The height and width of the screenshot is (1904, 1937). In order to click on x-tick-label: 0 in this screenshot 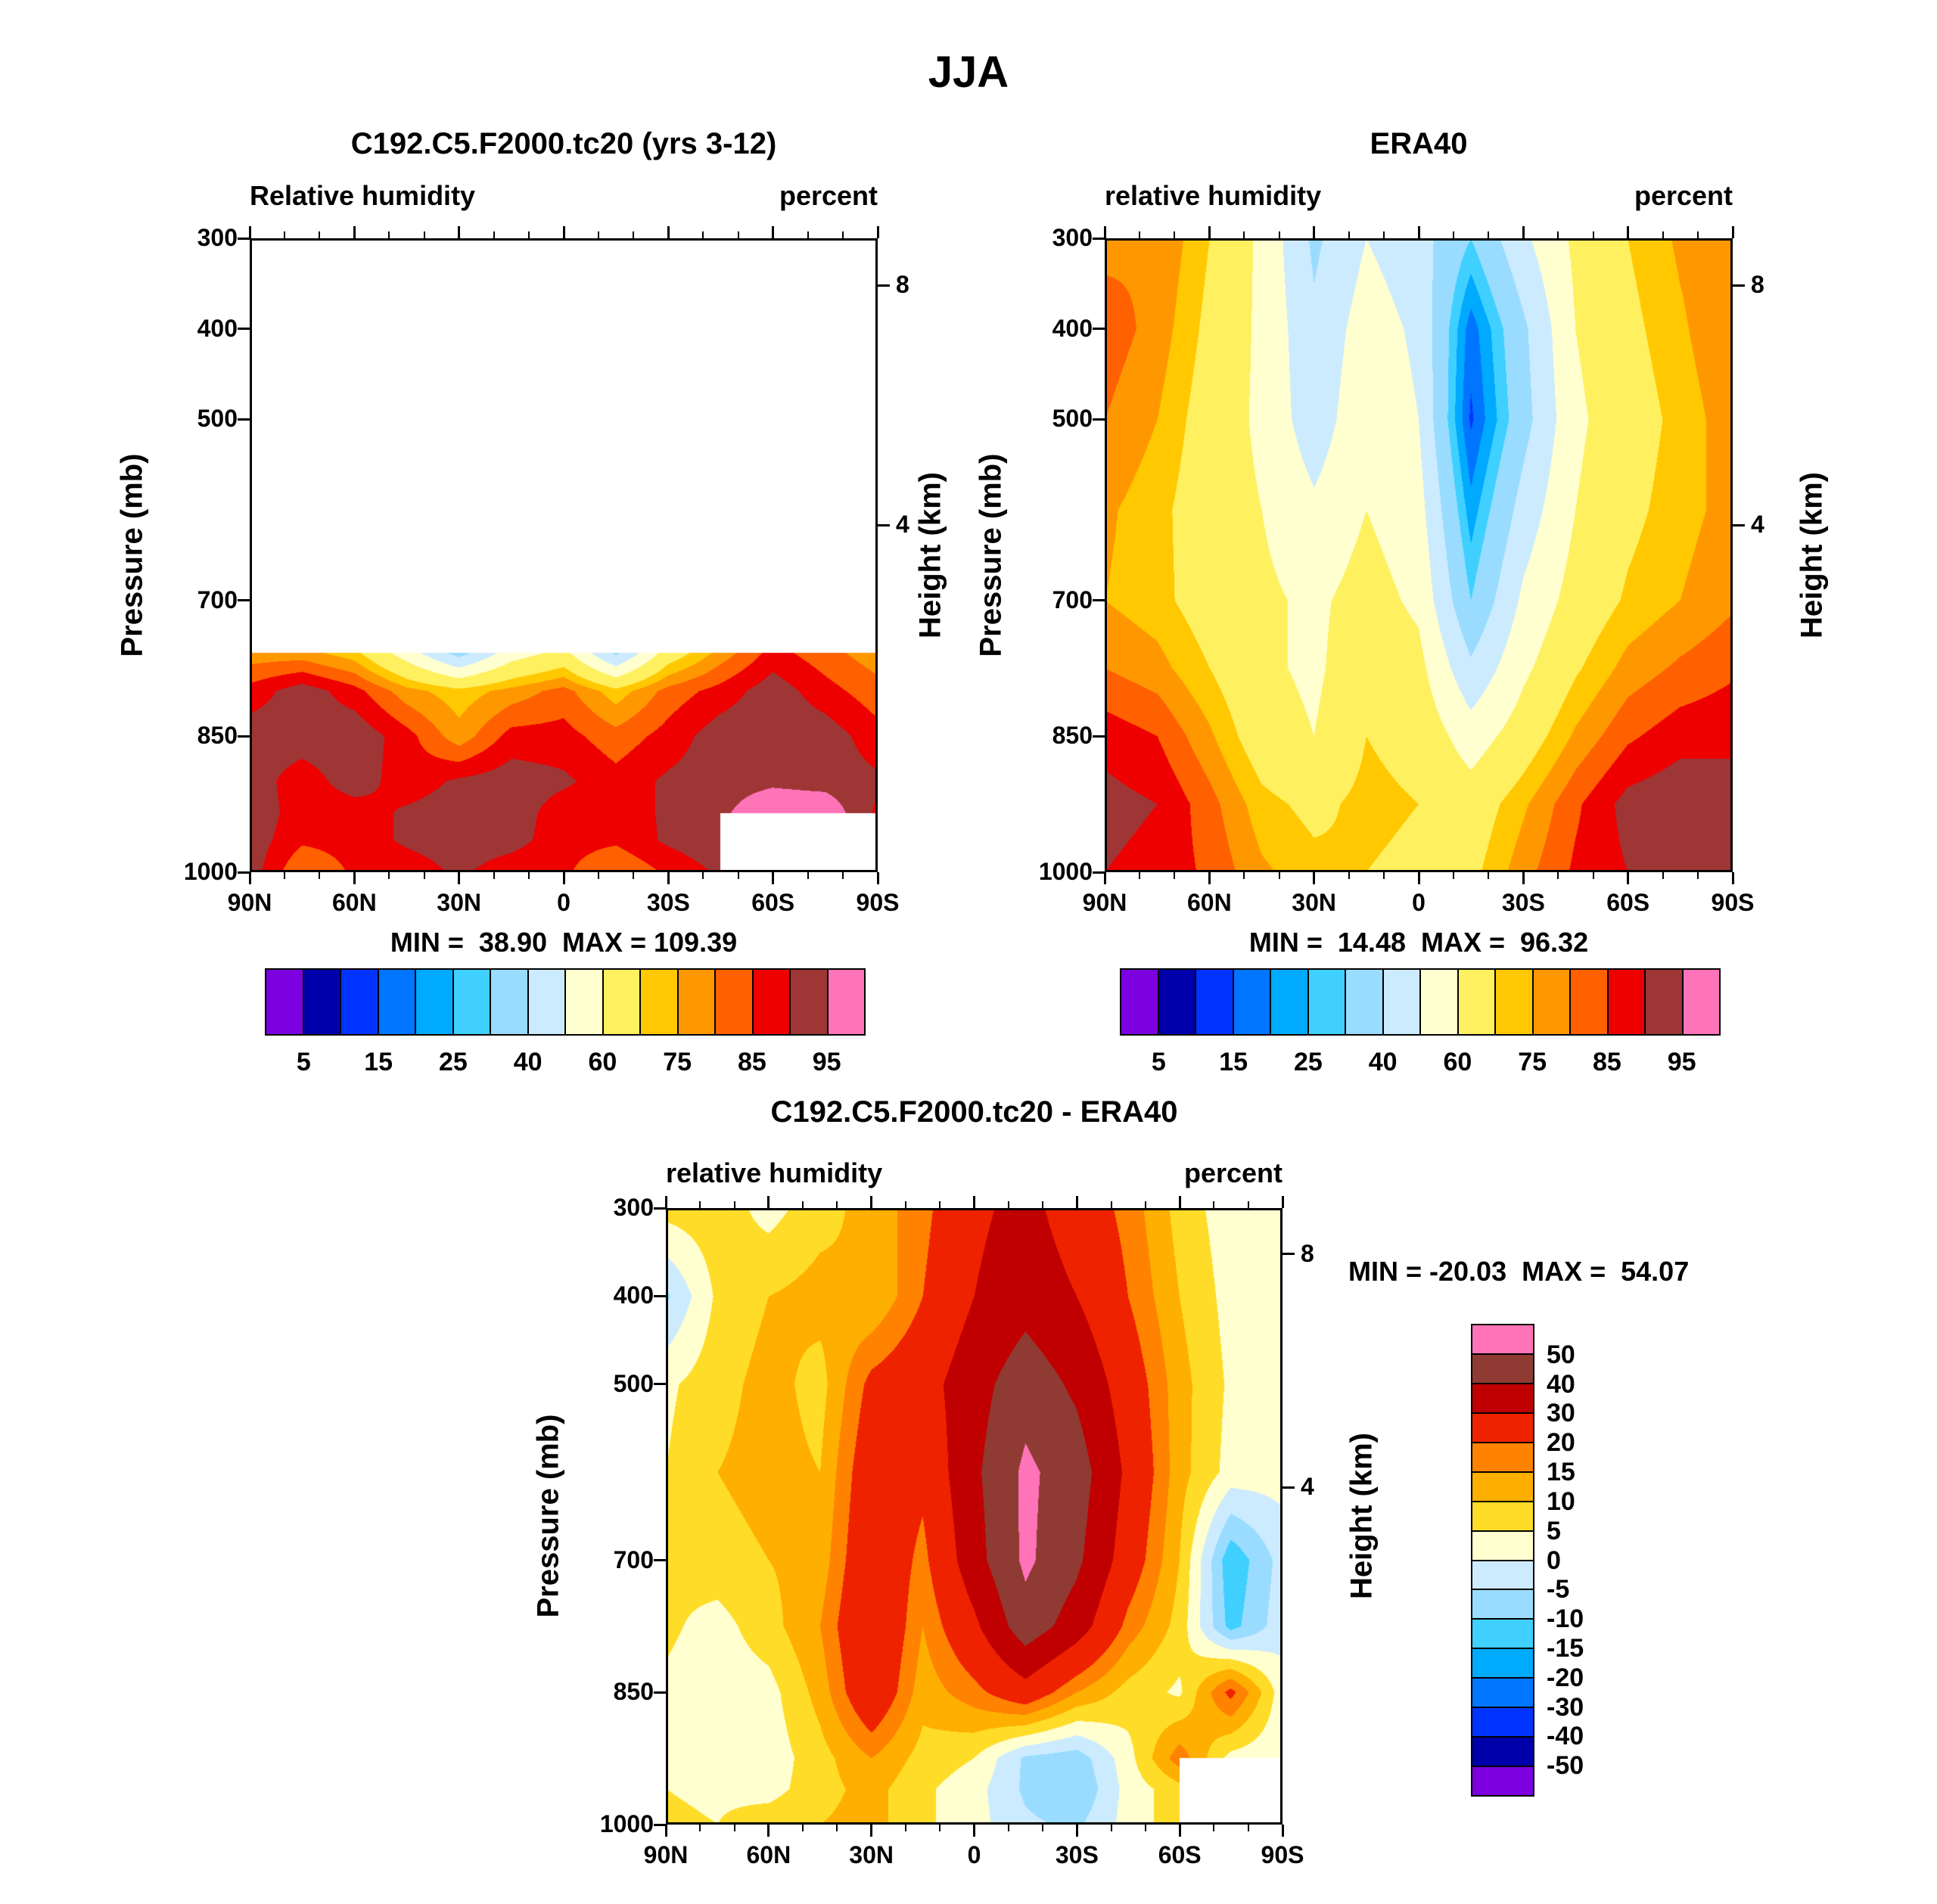, I will do `click(974, 1854)`.